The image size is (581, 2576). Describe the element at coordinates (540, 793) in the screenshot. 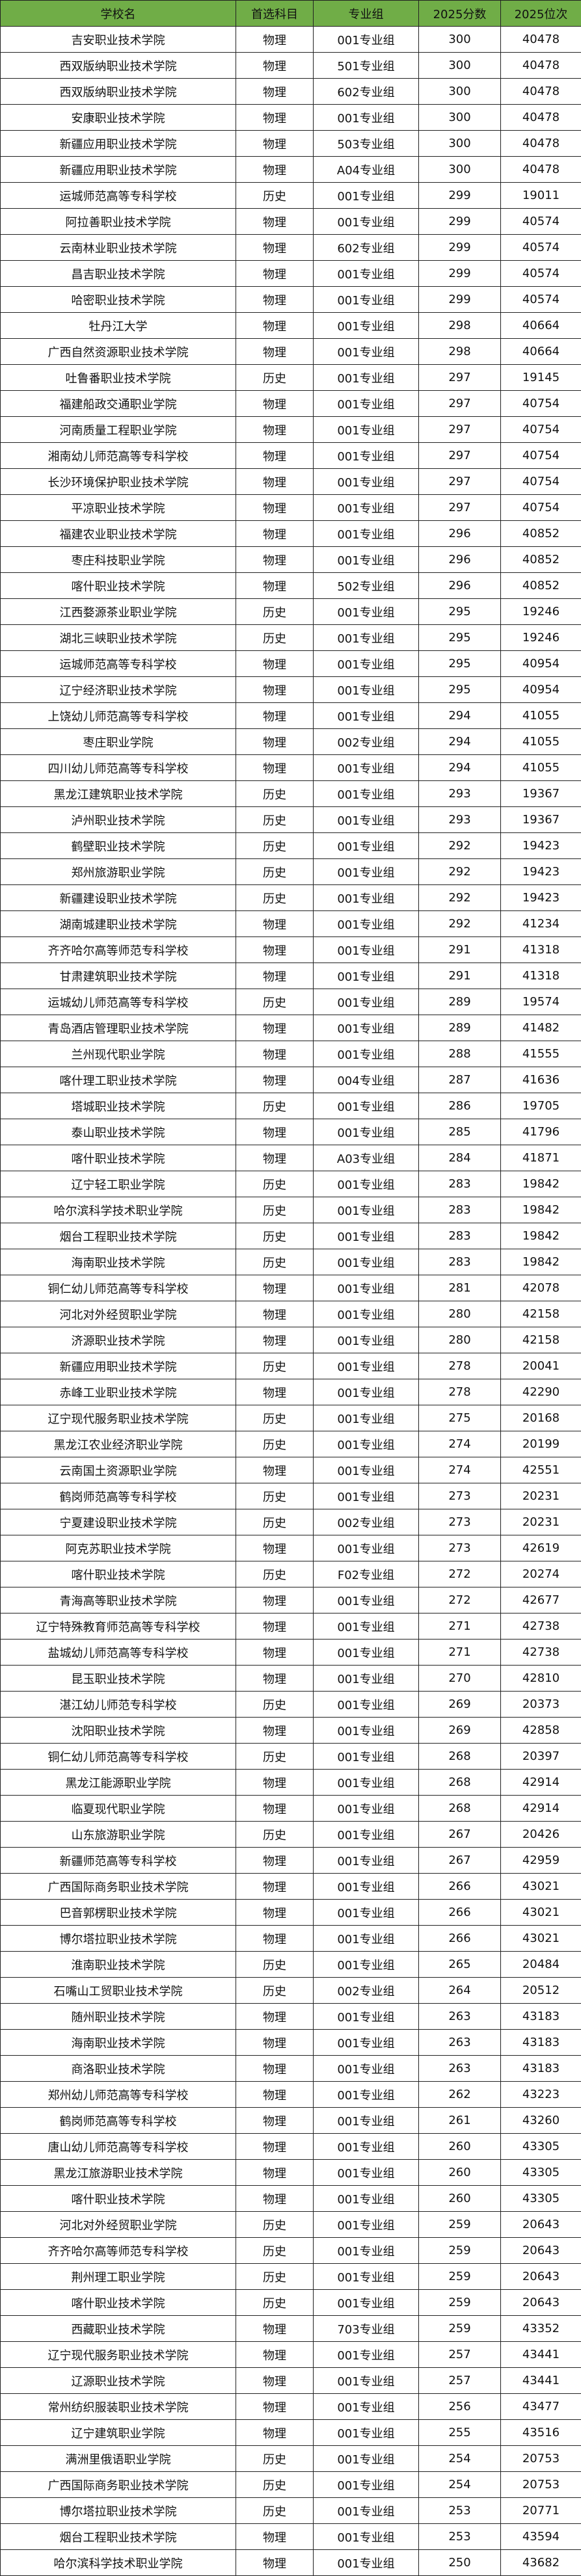

I see `rank-cell: 19367` at that location.